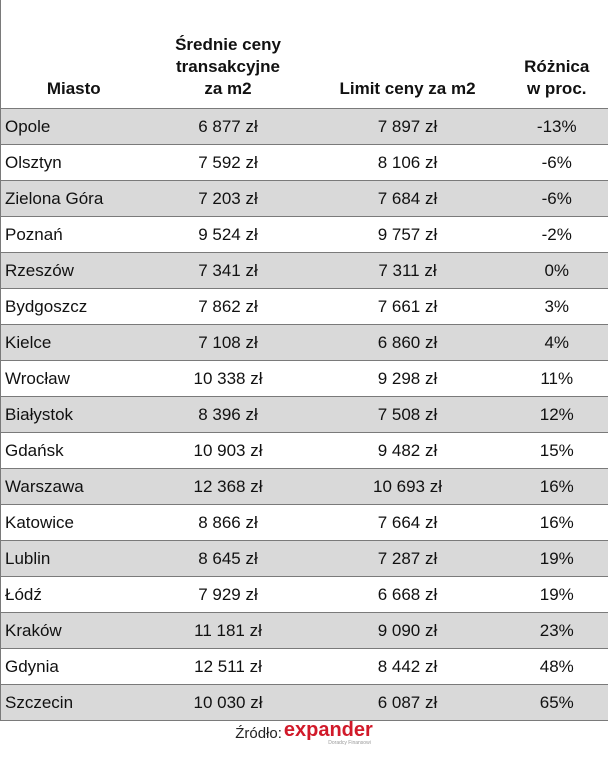  I want to click on cell-city: Kraków, so click(73, 630).